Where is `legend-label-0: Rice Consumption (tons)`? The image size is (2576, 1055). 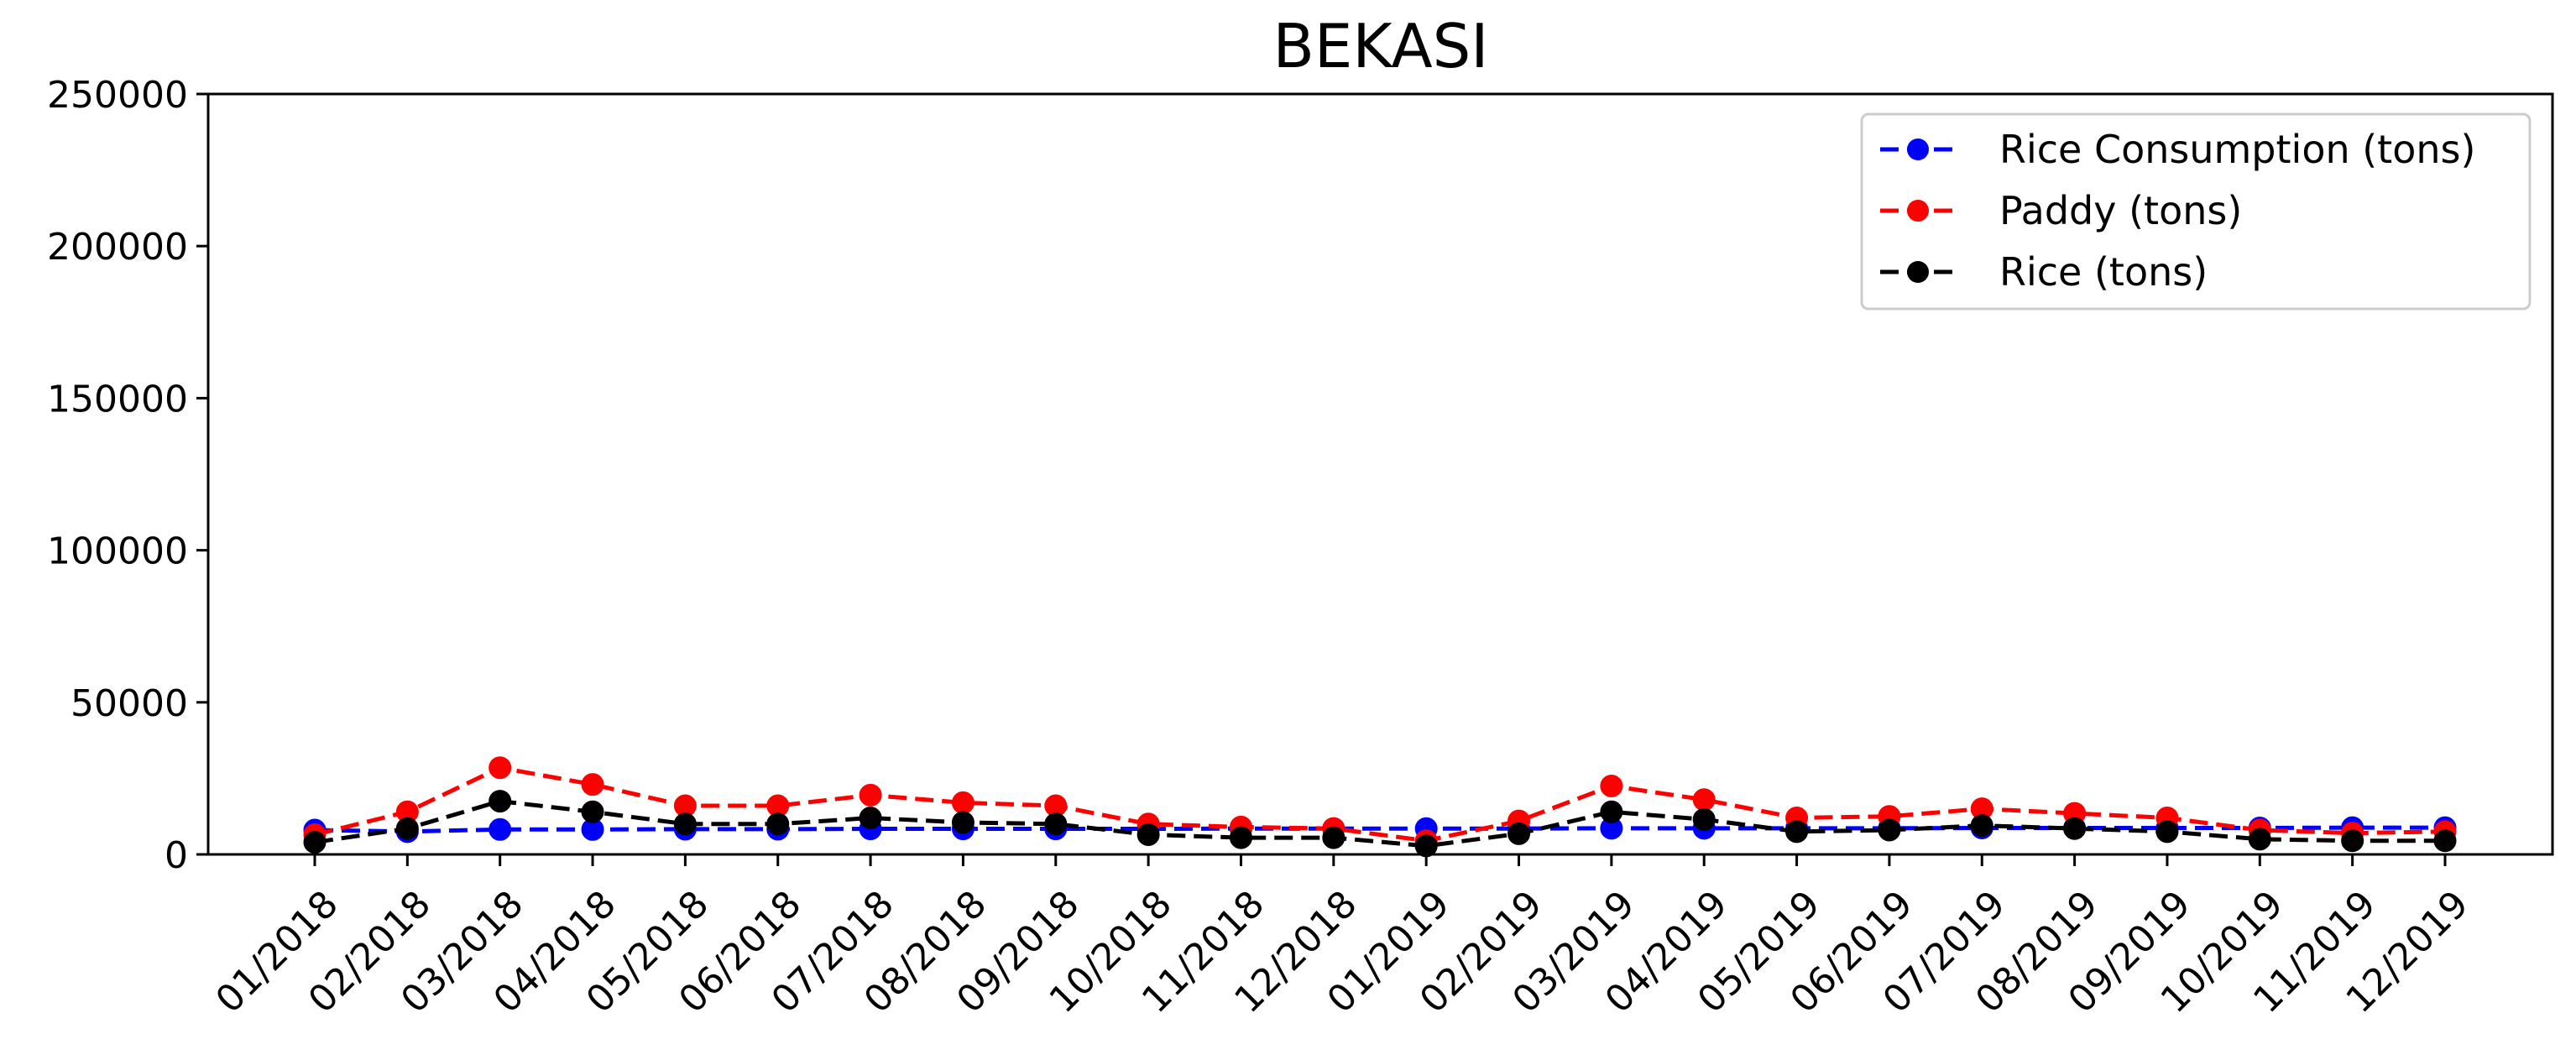 legend-label-0: Rice Consumption (tons) is located at coordinates (2237, 149).